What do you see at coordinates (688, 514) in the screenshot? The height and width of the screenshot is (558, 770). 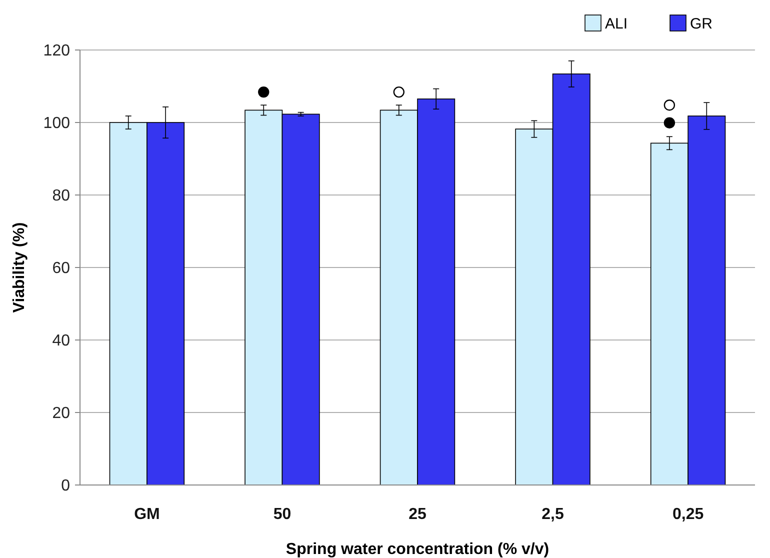 I see `x-tick-label: 0,25` at bounding box center [688, 514].